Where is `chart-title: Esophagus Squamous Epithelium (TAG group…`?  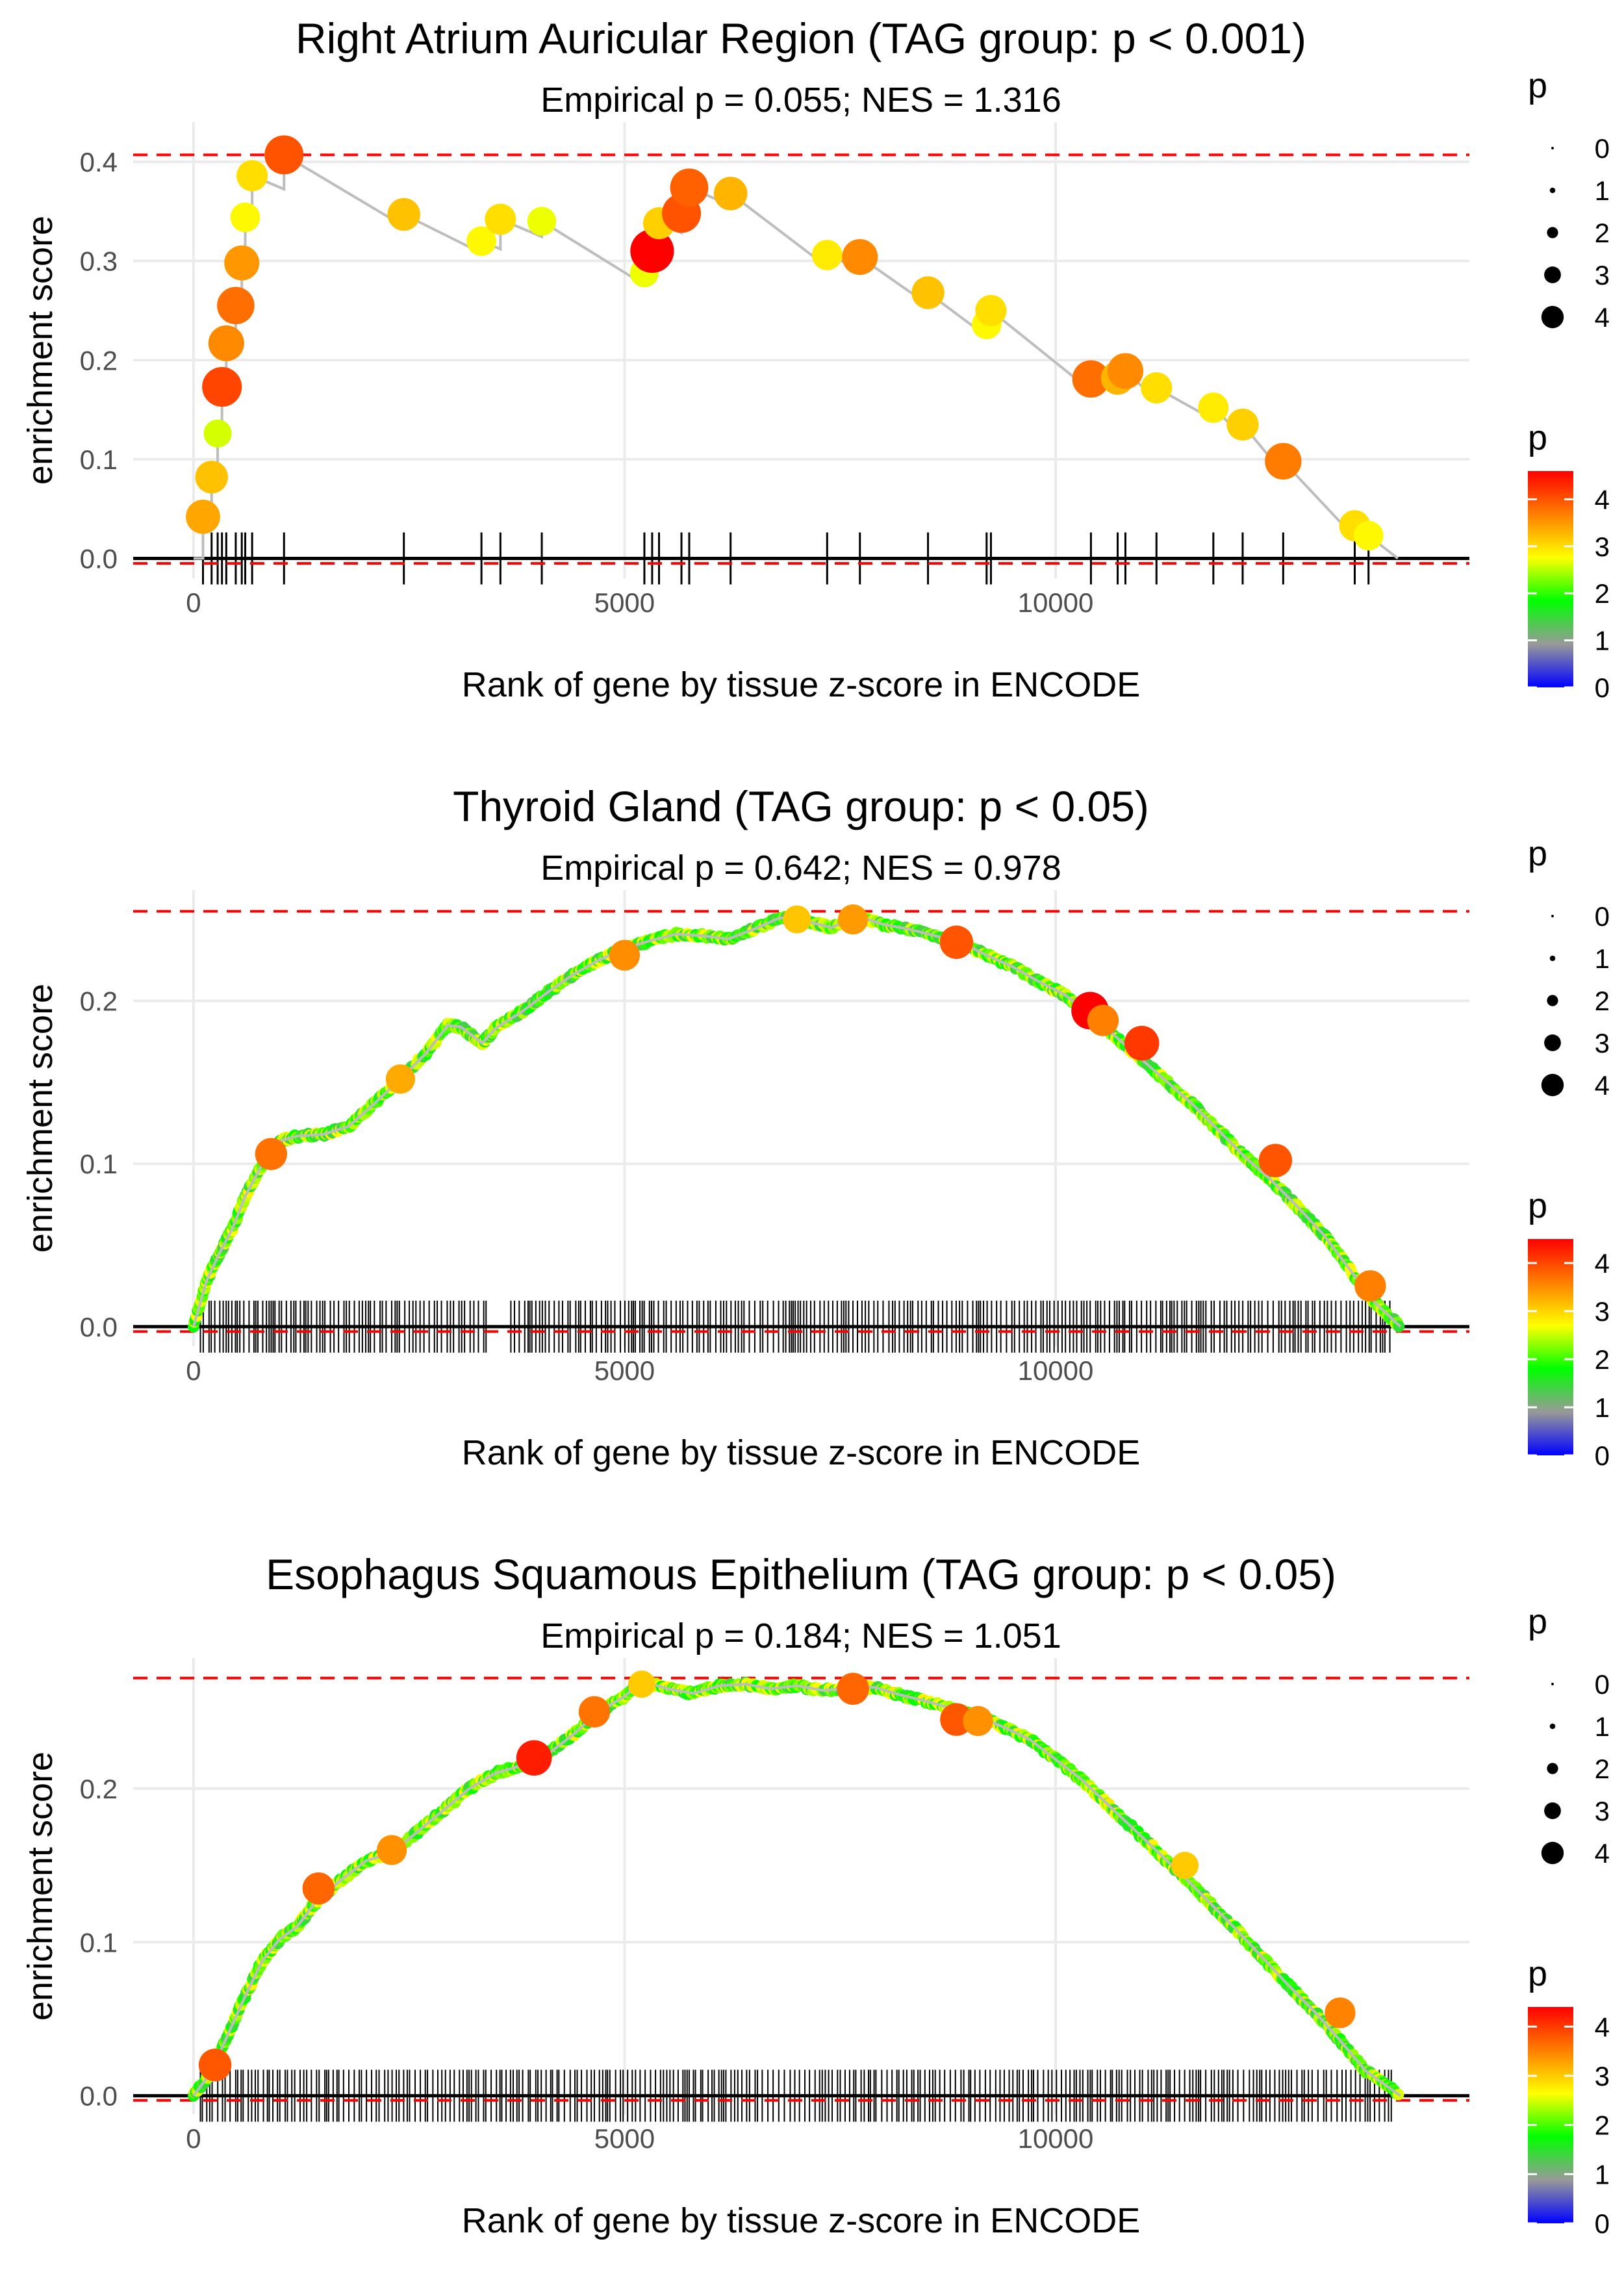
chart-title: Esophagus Squamous Epithelium (TAG group… is located at coordinates (801, 1574).